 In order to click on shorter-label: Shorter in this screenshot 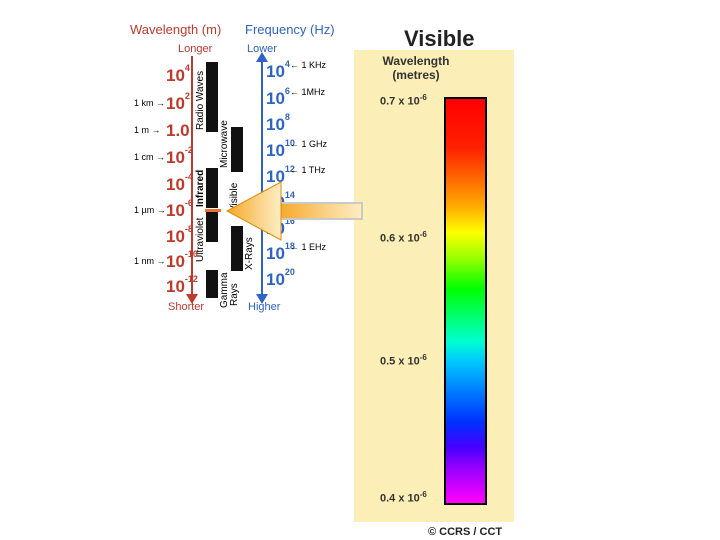, I will do `click(186, 307)`.